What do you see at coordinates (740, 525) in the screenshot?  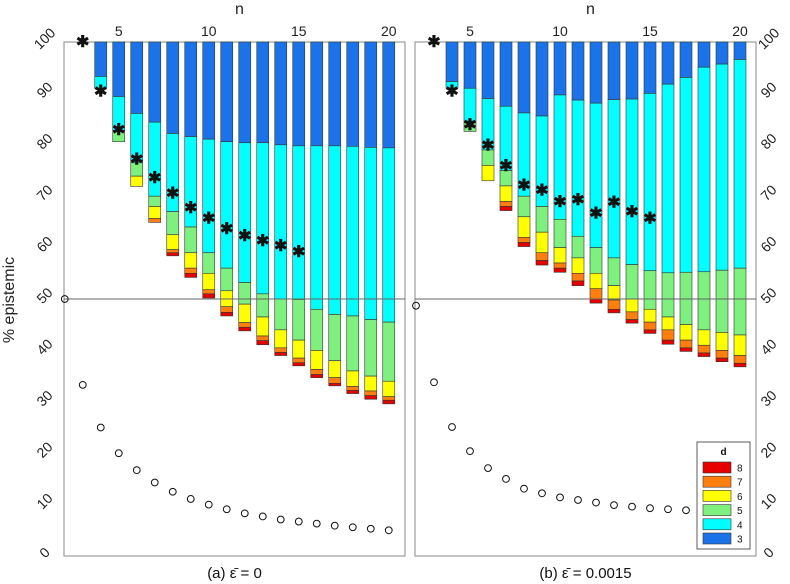 I see `legend-label: 4` at bounding box center [740, 525].